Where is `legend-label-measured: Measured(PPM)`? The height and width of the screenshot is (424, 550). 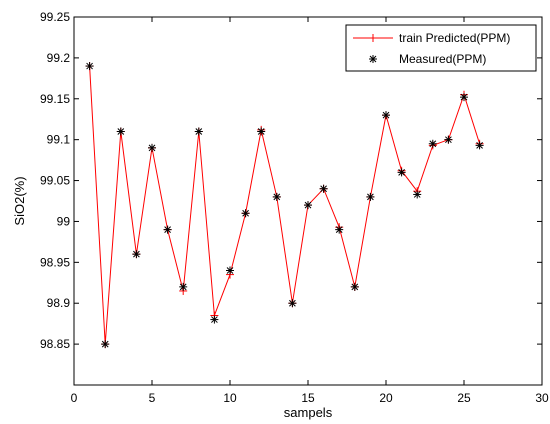
legend-label-measured: Measured(PPM) is located at coordinates (442, 59).